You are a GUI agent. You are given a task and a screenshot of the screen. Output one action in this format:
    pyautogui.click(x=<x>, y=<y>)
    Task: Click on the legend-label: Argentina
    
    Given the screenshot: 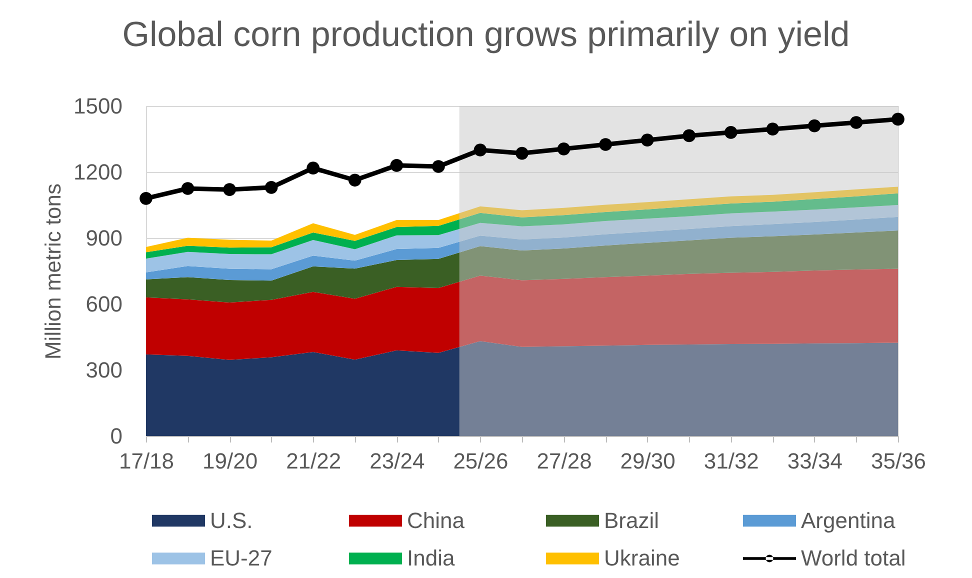 What is the action you would take?
    pyautogui.click(x=848, y=520)
    